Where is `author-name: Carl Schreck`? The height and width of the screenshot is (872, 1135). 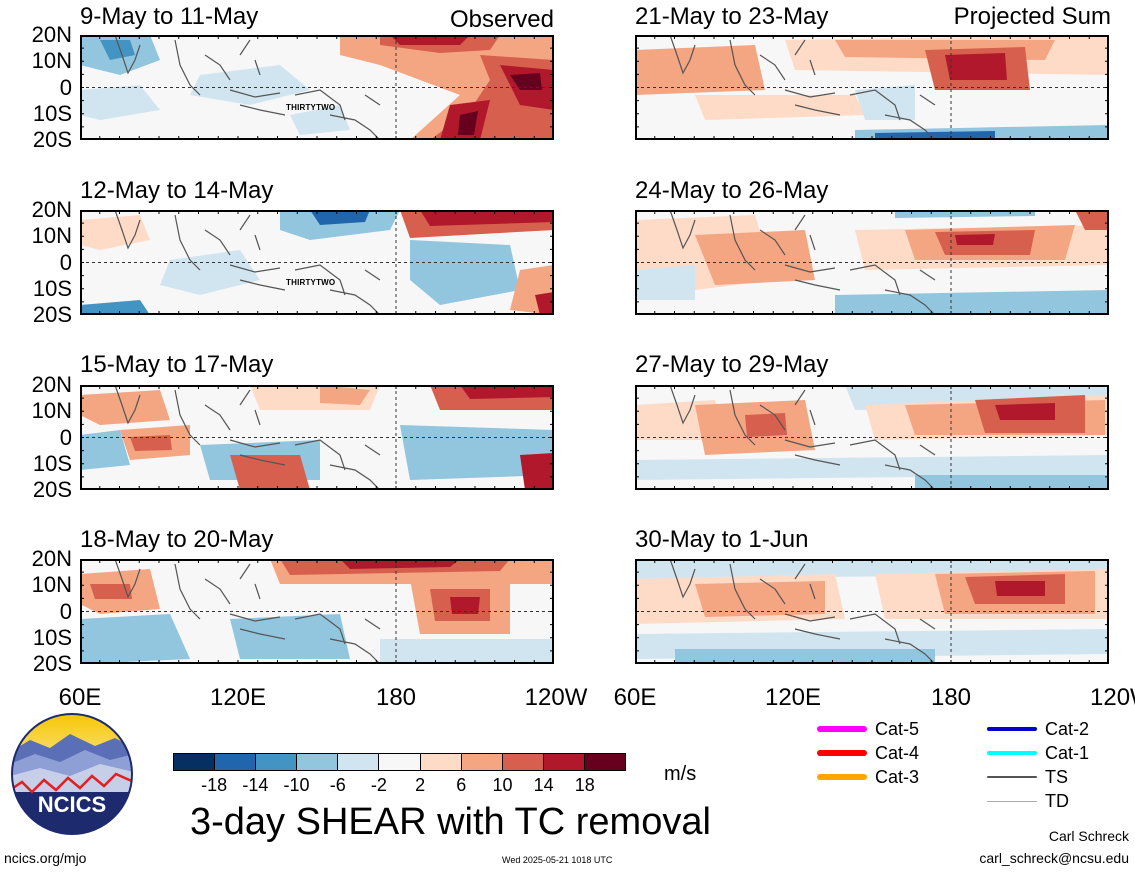 author-name: Carl Schreck is located at coordinates (1088, 836).